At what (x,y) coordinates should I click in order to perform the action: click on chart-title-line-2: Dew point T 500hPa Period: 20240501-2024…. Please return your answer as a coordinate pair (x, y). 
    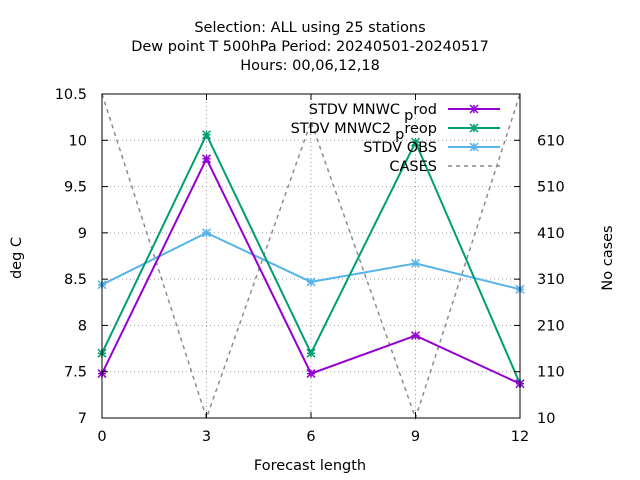
    Looking at the image, I should click on (310, 47).